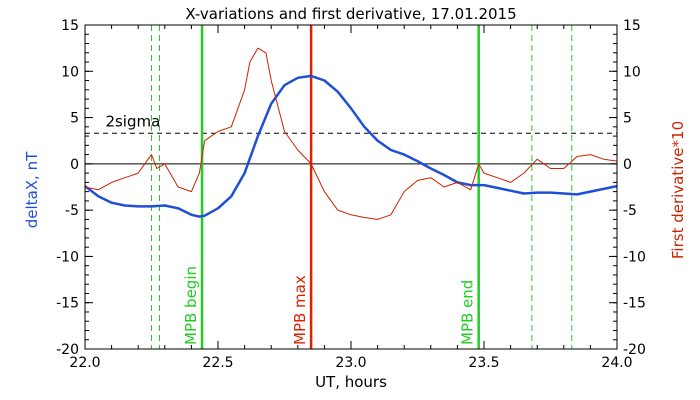  Describe the element at coordinates (191, 305) in the screenshot. I see `mpb-begin-label: MPB begin` at that location.